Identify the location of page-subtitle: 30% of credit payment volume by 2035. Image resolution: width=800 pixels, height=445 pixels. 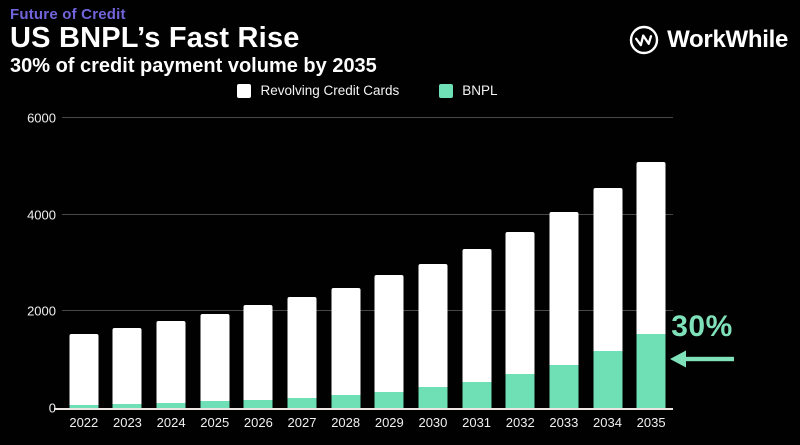
(193, 66).